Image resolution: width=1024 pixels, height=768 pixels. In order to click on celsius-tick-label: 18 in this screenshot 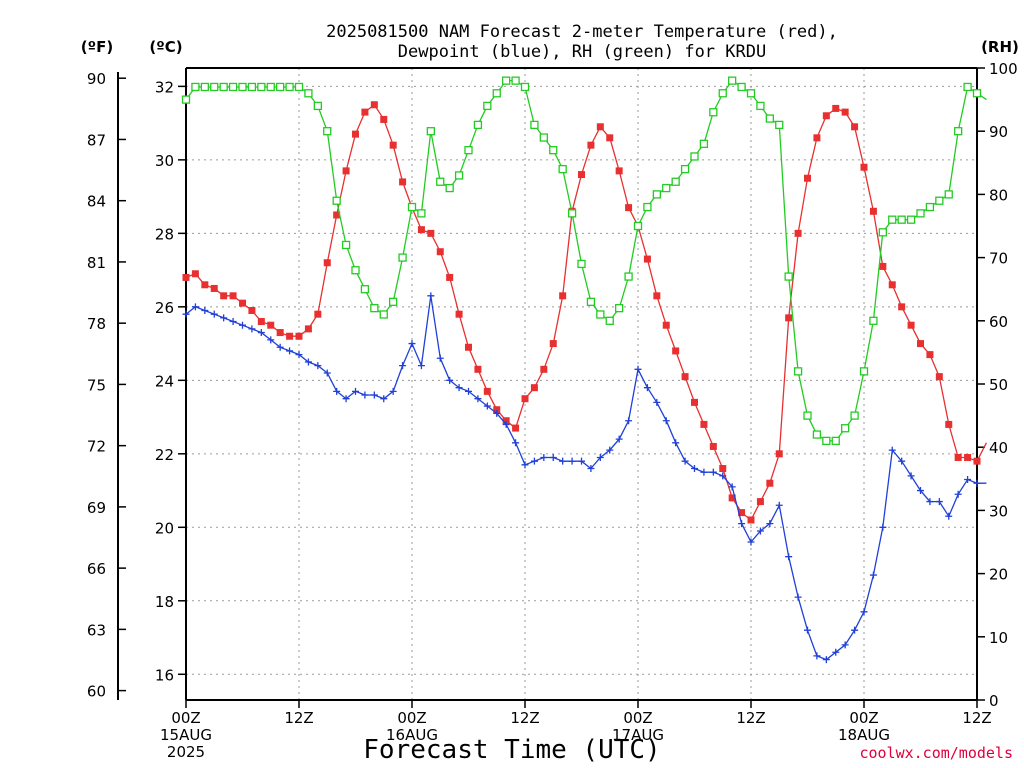, I will do `click(164, 602)`.